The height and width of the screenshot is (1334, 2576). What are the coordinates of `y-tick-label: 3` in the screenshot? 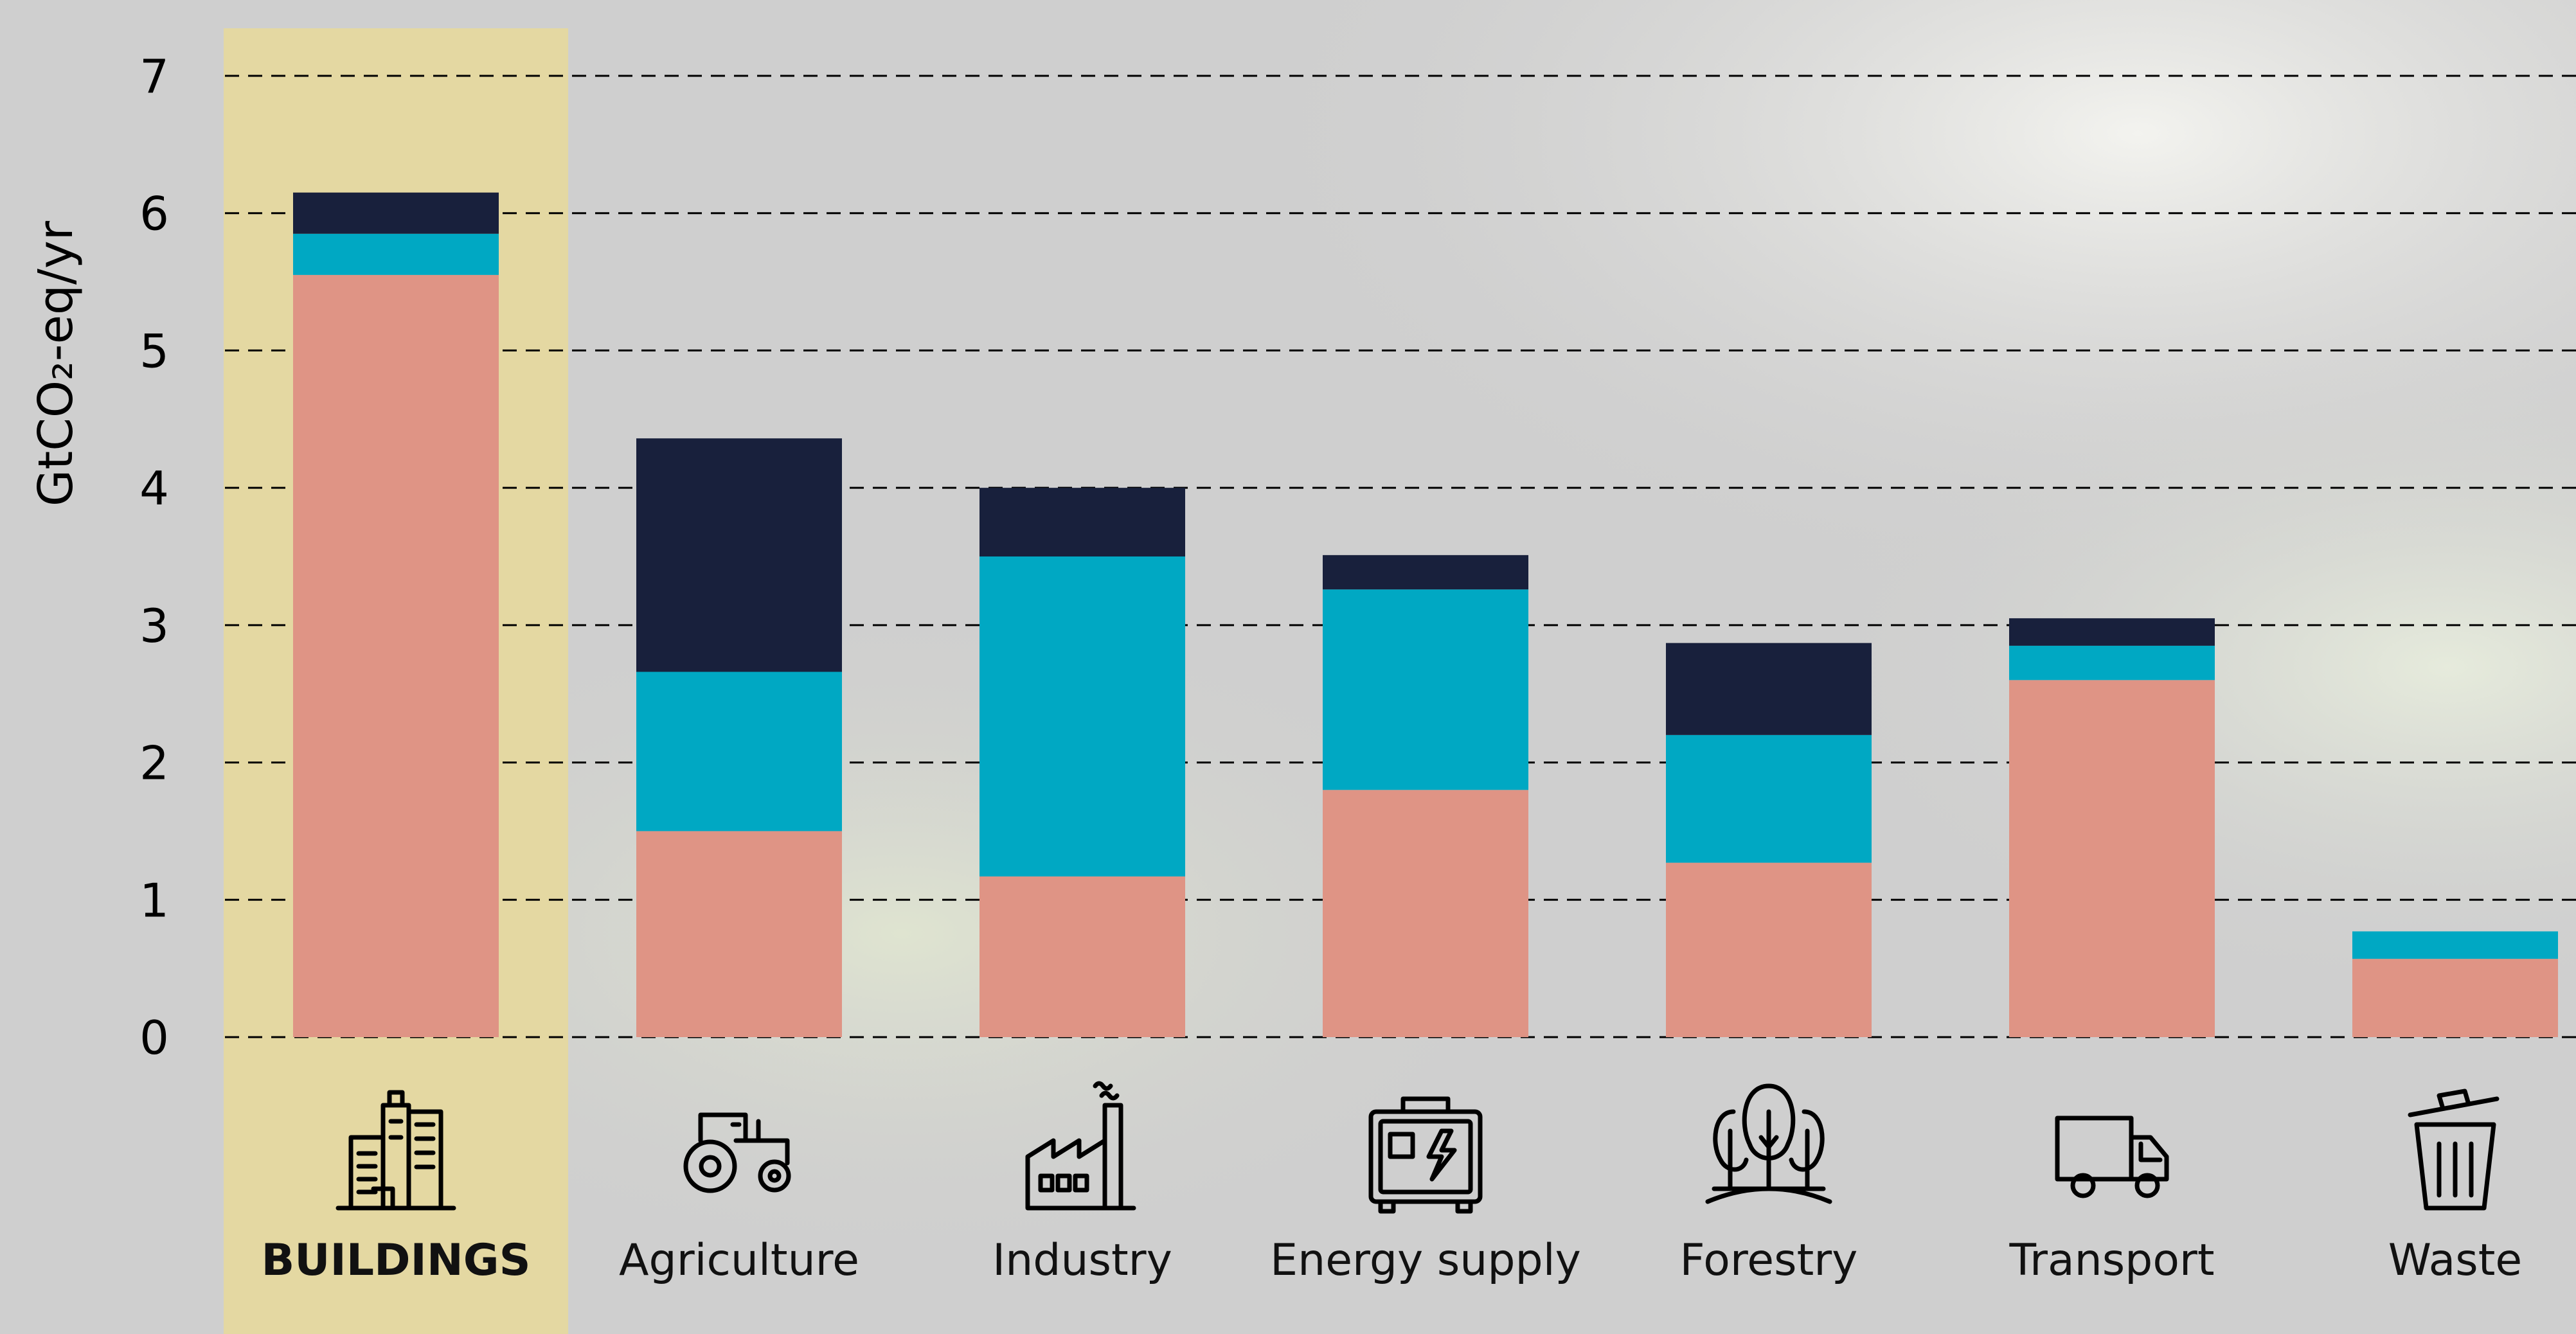 It's located at (154, 626).